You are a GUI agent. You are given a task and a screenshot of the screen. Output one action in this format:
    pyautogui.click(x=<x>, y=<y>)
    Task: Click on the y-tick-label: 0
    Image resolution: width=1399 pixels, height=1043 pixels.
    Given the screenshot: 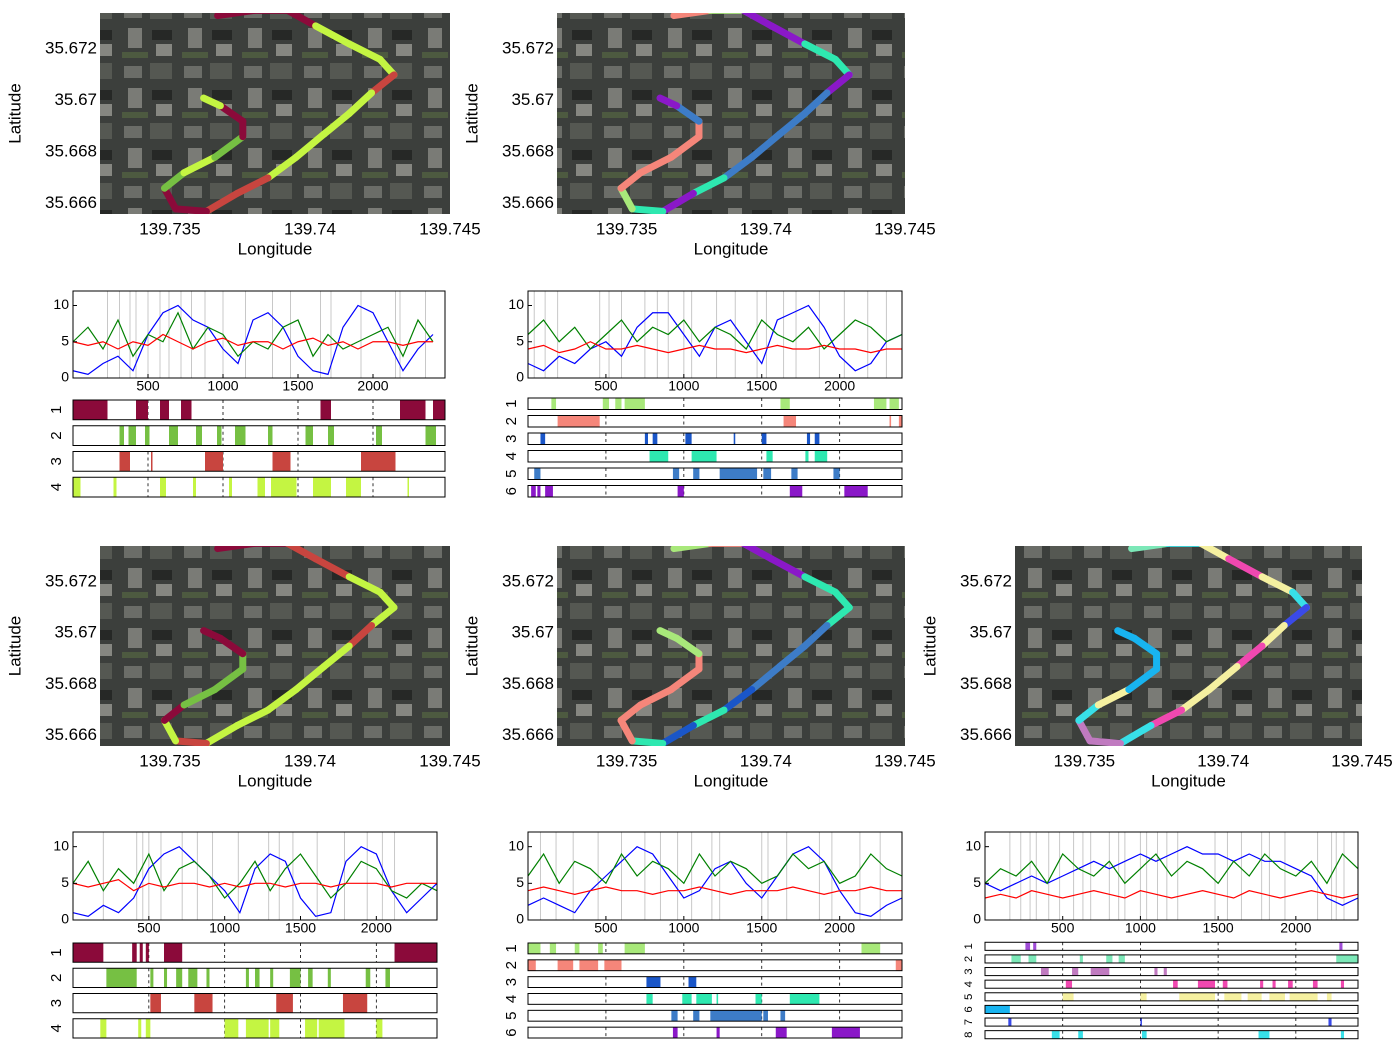 What is the action you would take?
    pyautogui.click(x=520, y=377)
    